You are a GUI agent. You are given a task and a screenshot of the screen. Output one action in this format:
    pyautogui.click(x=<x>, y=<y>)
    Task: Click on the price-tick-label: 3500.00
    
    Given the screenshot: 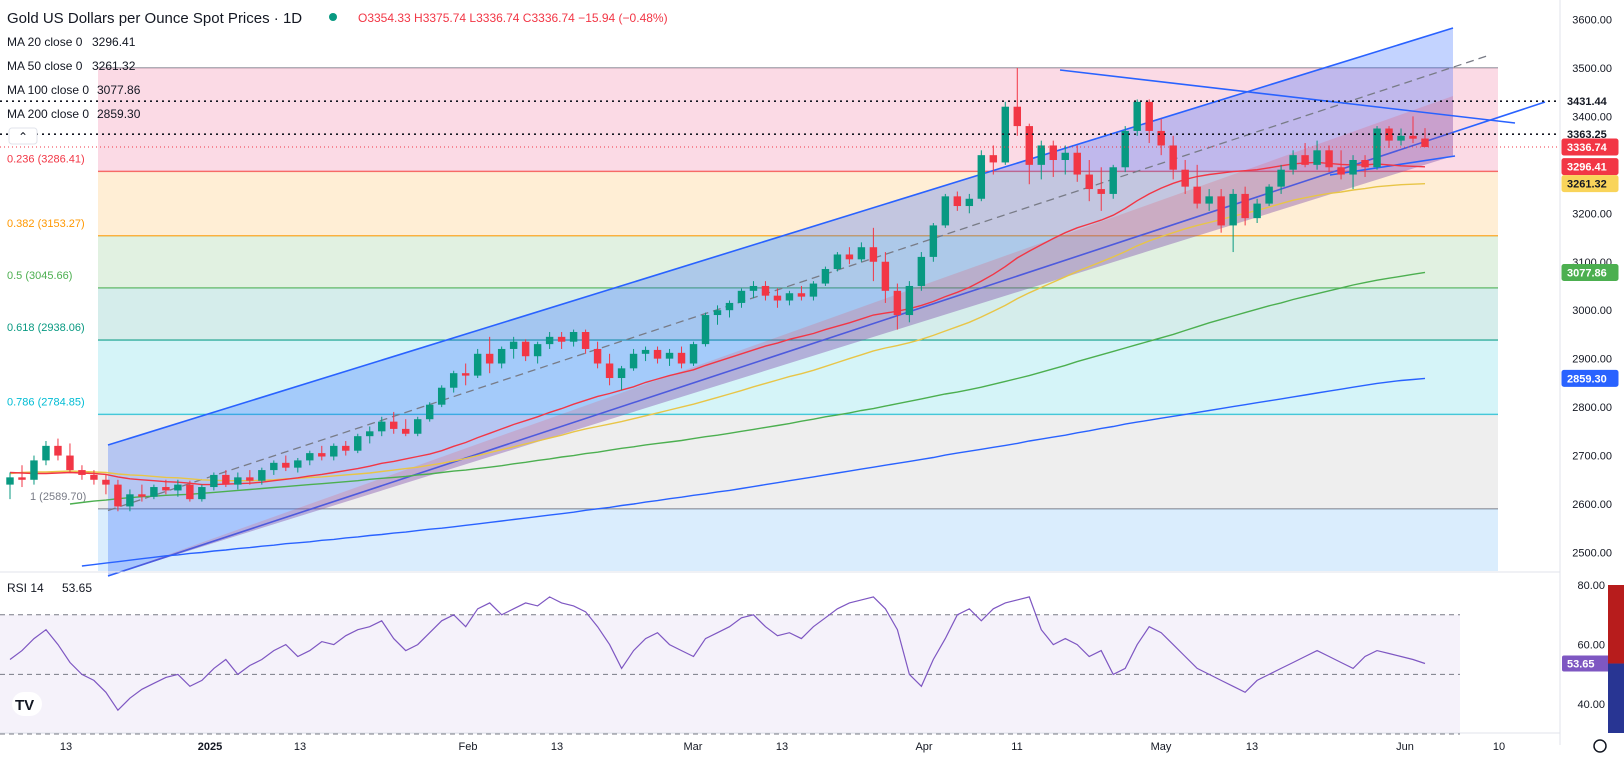 What is the action you would take?
    pyautogui.click(x=1592, y=69)
    